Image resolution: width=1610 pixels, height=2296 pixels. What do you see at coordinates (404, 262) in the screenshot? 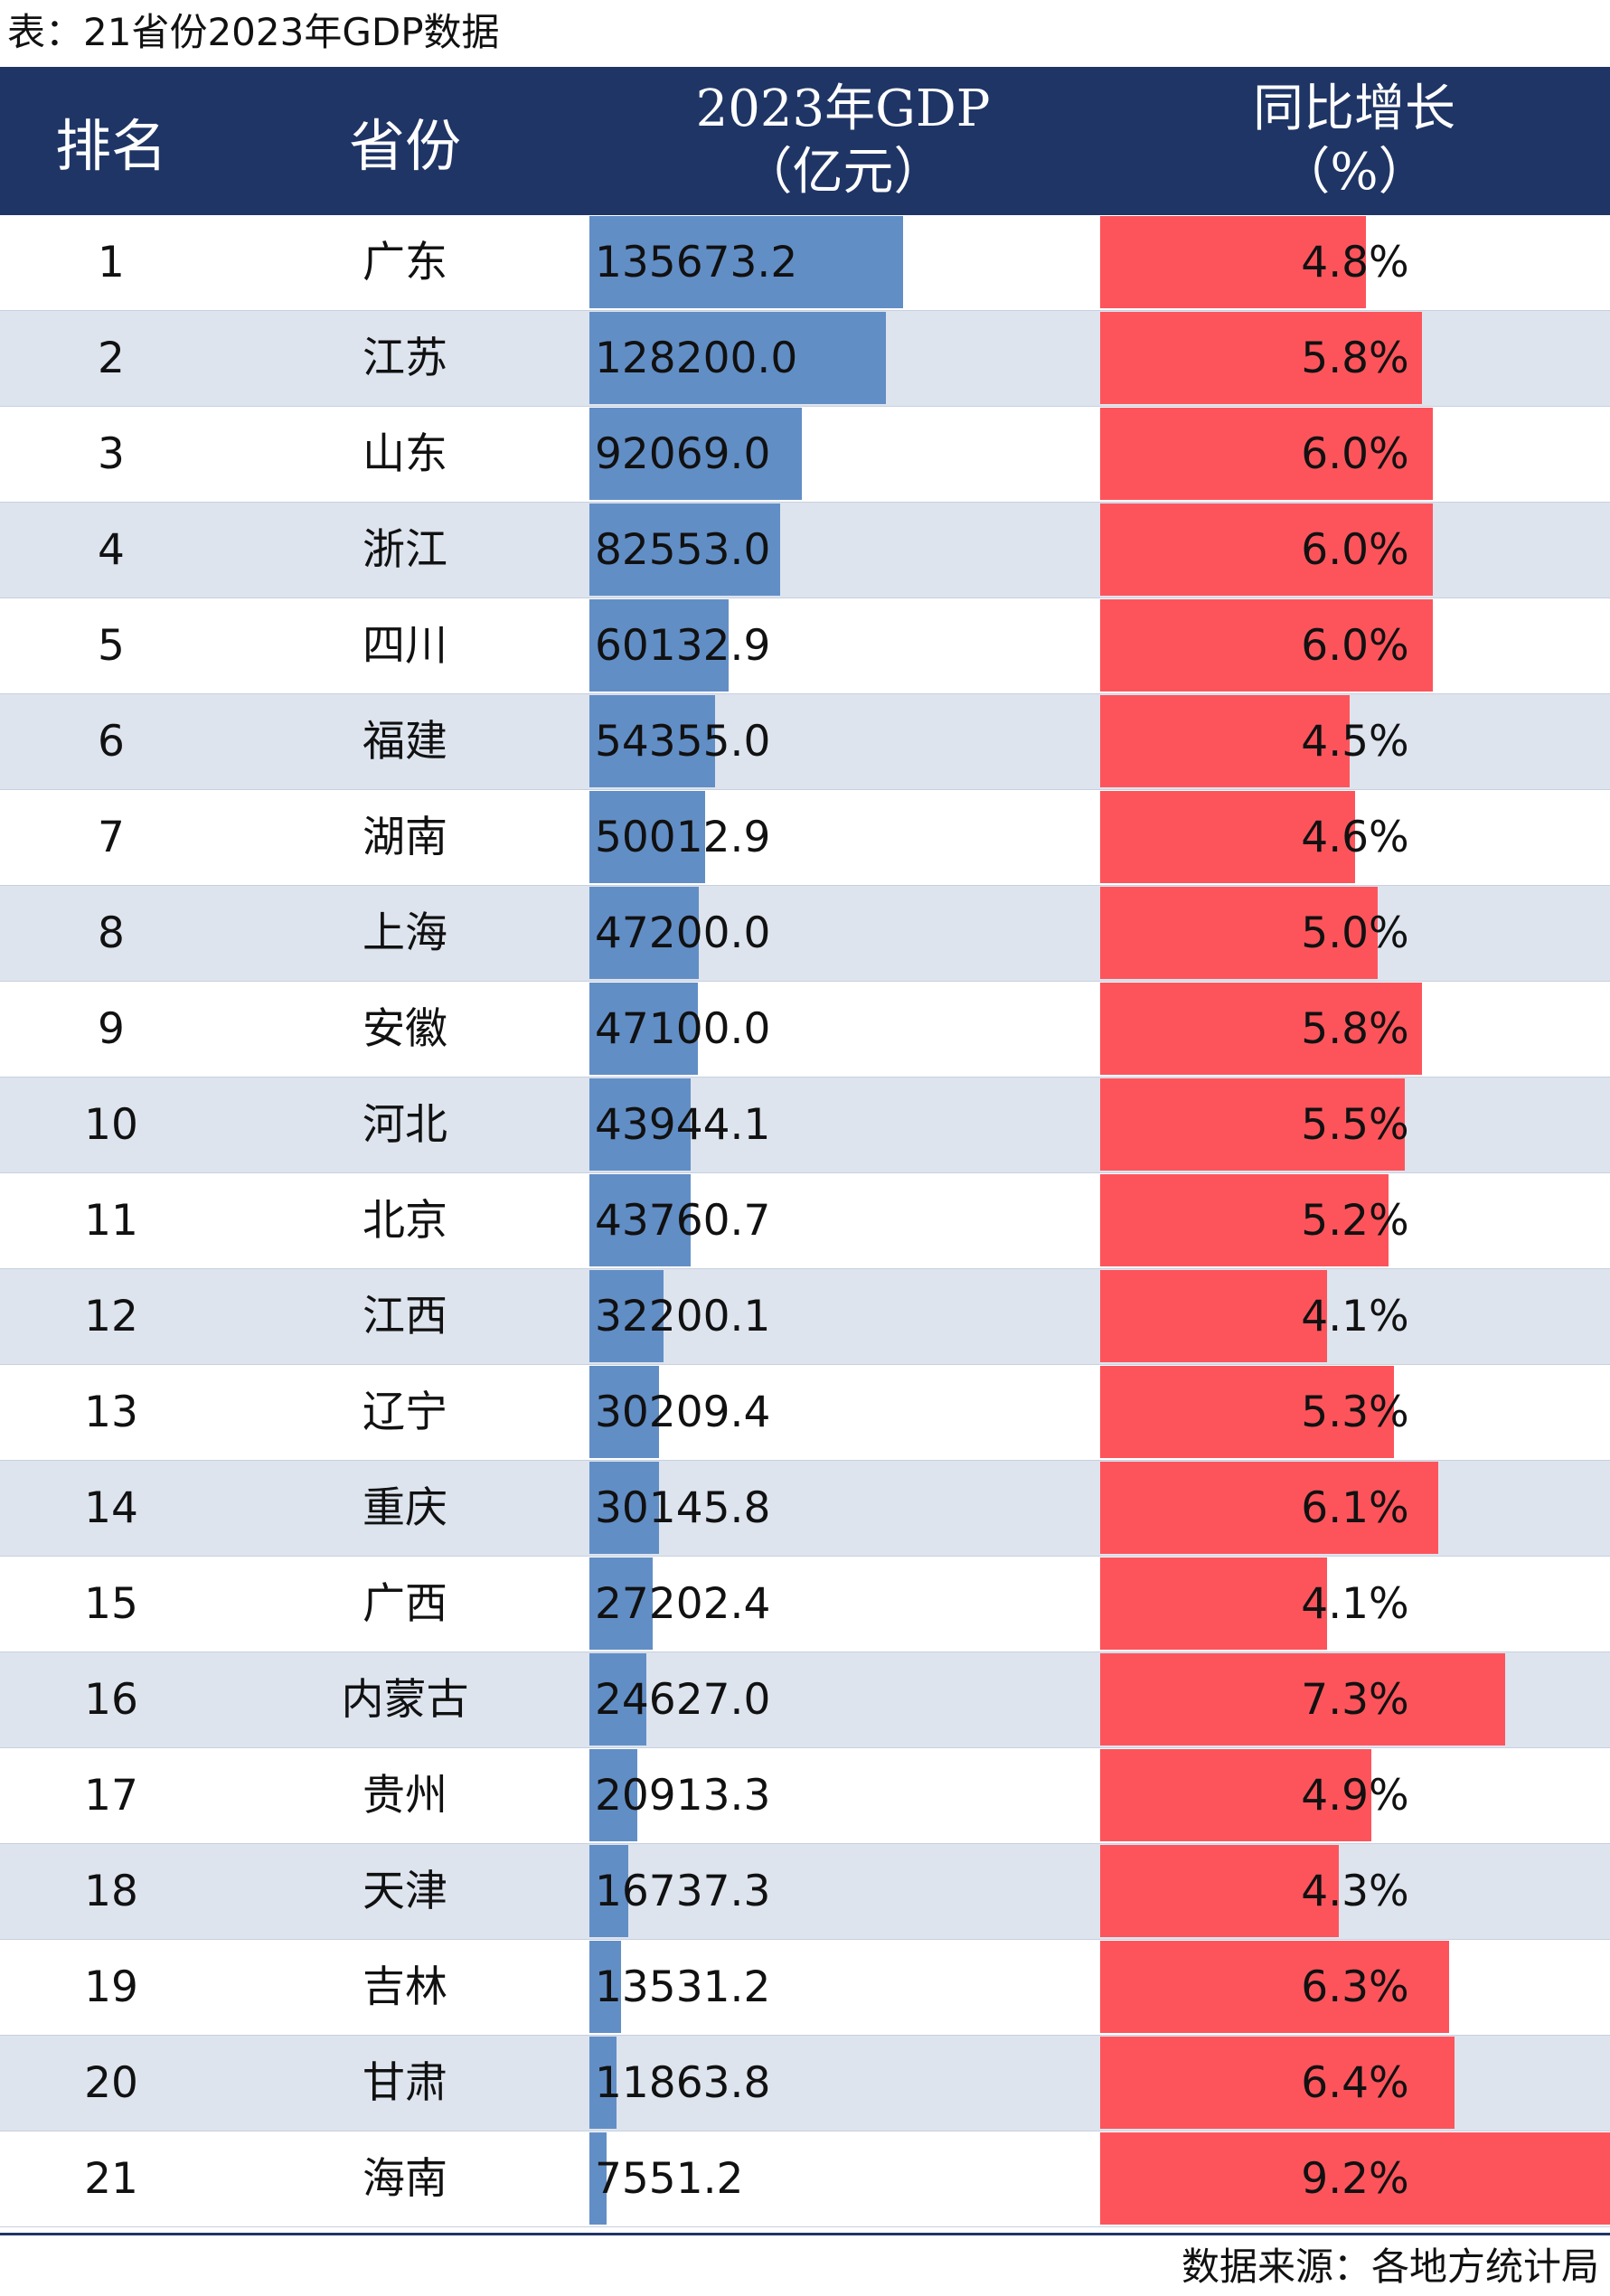
I see `province-cell: 广东` at bounding box center [404, 262].